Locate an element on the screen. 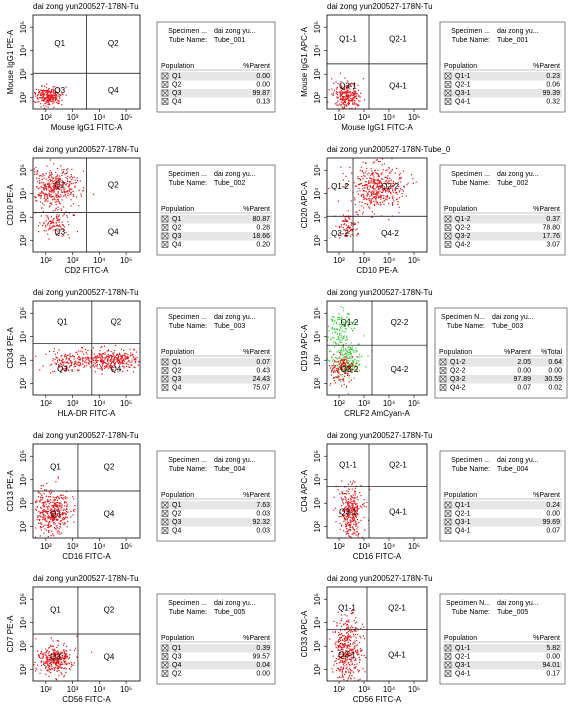 The width and height of the screenshot is (571, 705). quadrant-label: Q3-2 is located at coordinates (340, 233).